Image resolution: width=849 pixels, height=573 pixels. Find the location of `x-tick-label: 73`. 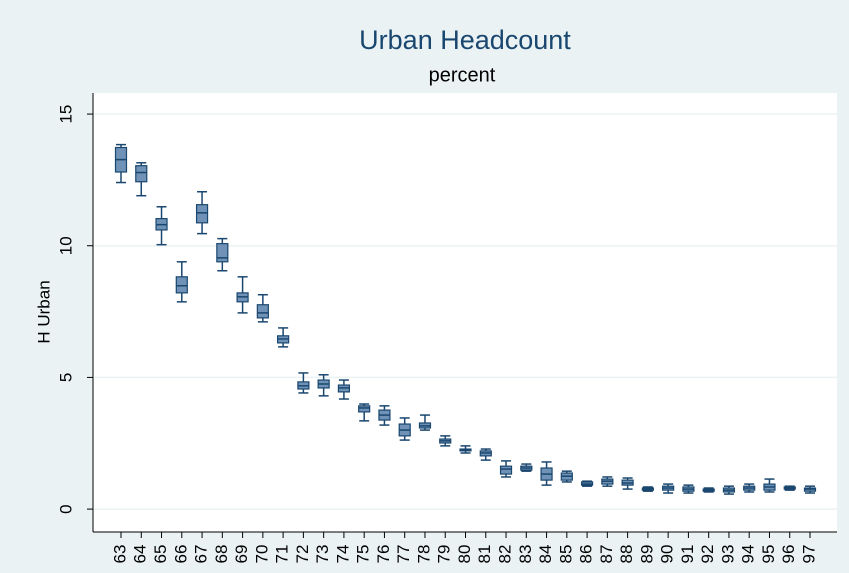

x-tick-label: 73 is located at coordinates (322, 554).